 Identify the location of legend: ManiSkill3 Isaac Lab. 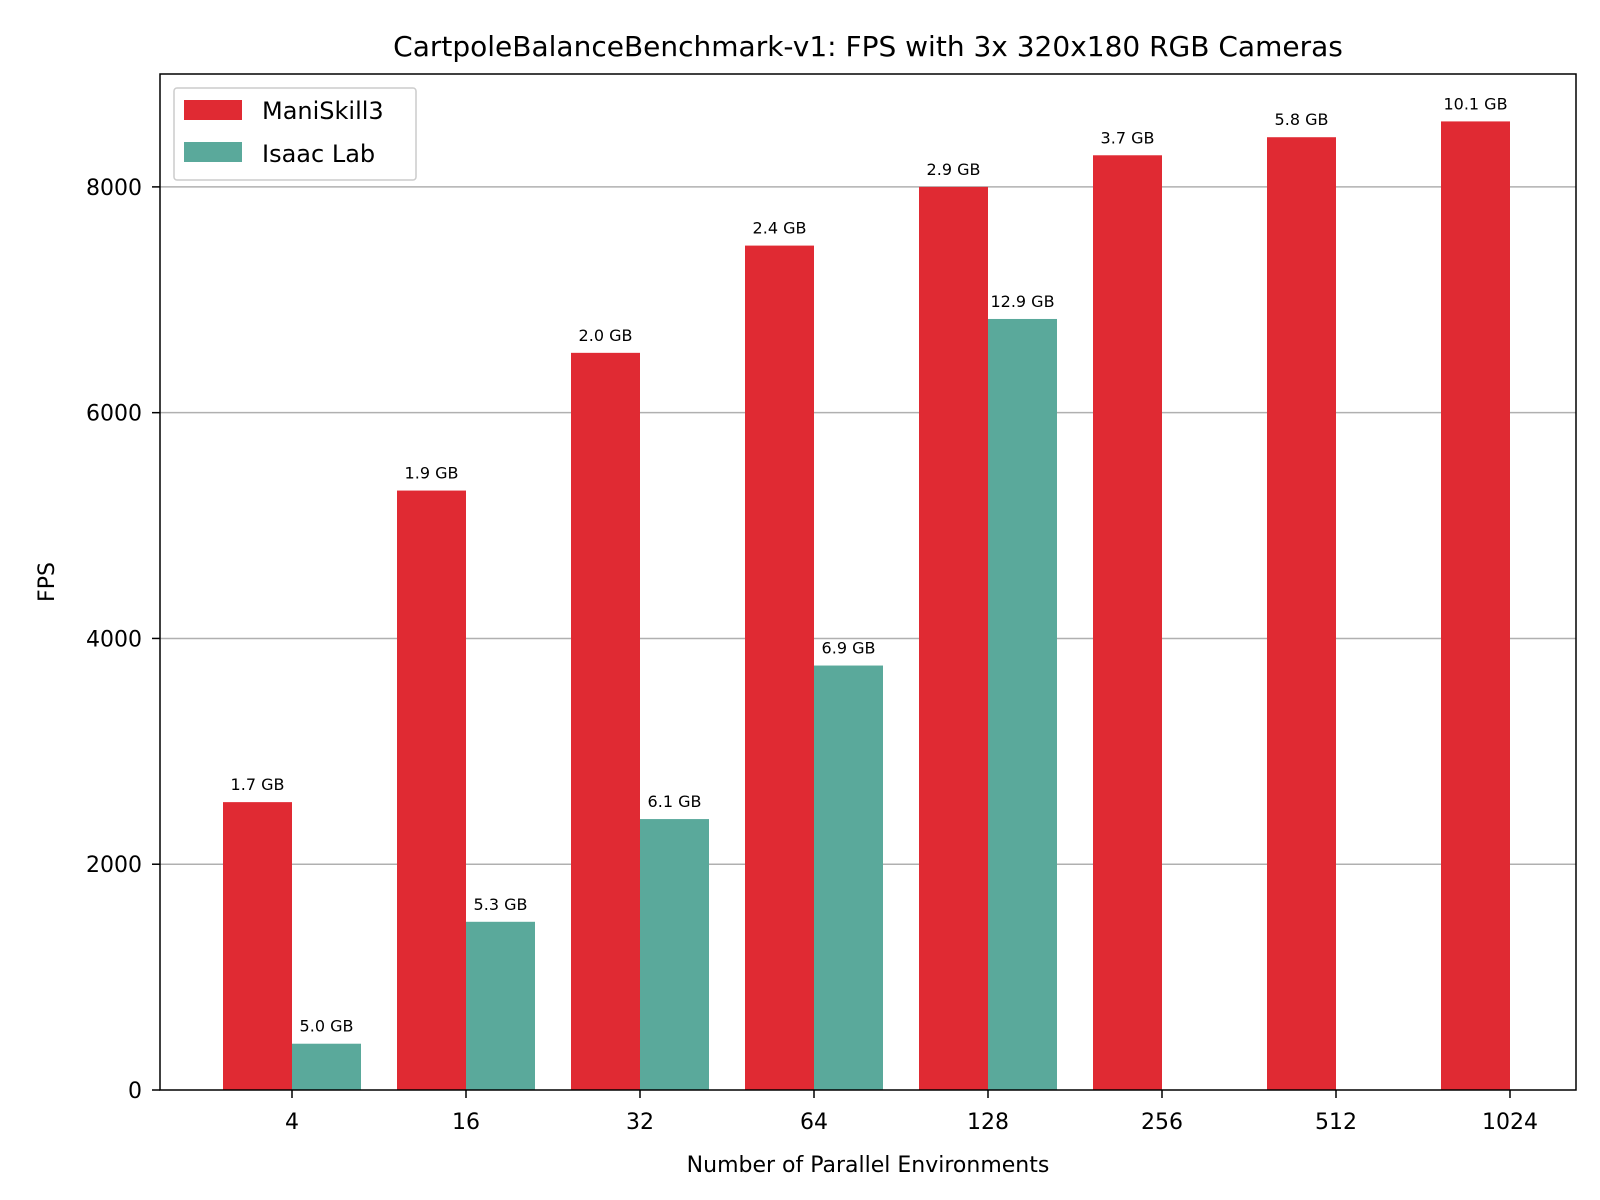
(295, 134).